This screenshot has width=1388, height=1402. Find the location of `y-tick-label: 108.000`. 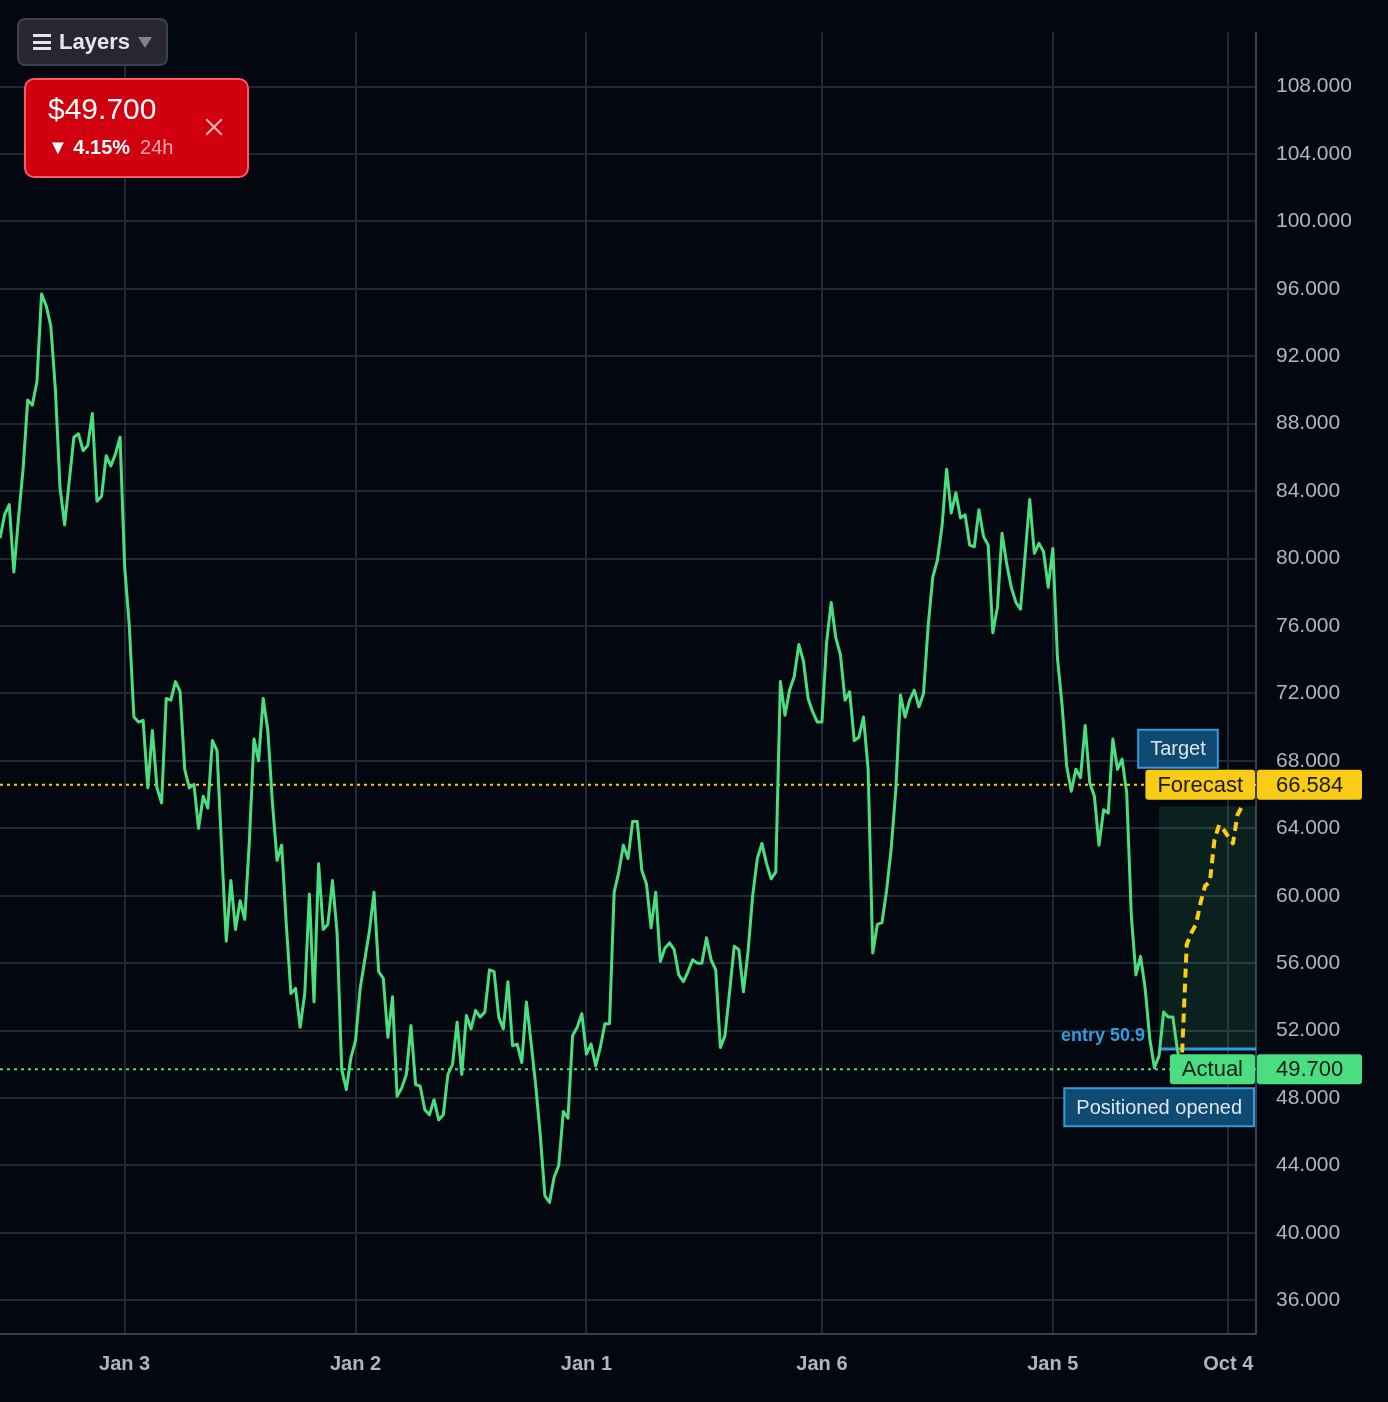

y-tick-label: 108.000 is located at coordinates (1314, 85).